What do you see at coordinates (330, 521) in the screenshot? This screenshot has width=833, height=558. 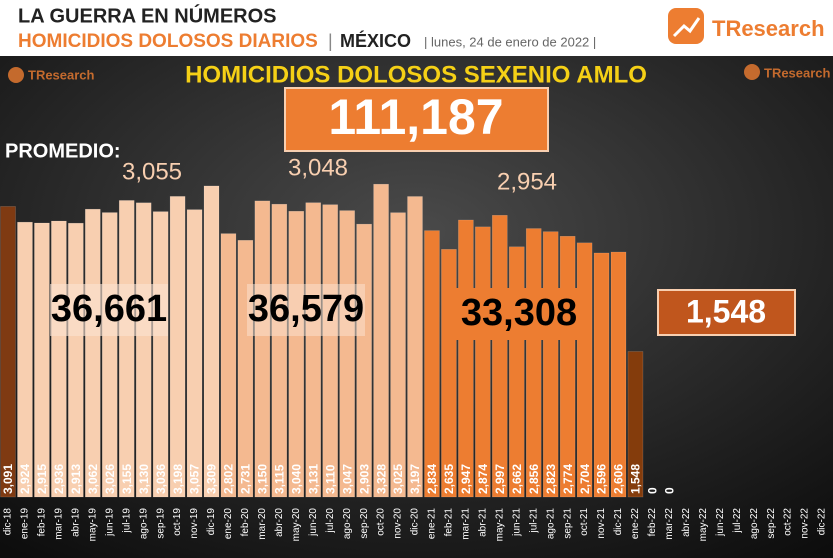 I see `x-tick-label: jul-20` at bounding box center [330, 521].